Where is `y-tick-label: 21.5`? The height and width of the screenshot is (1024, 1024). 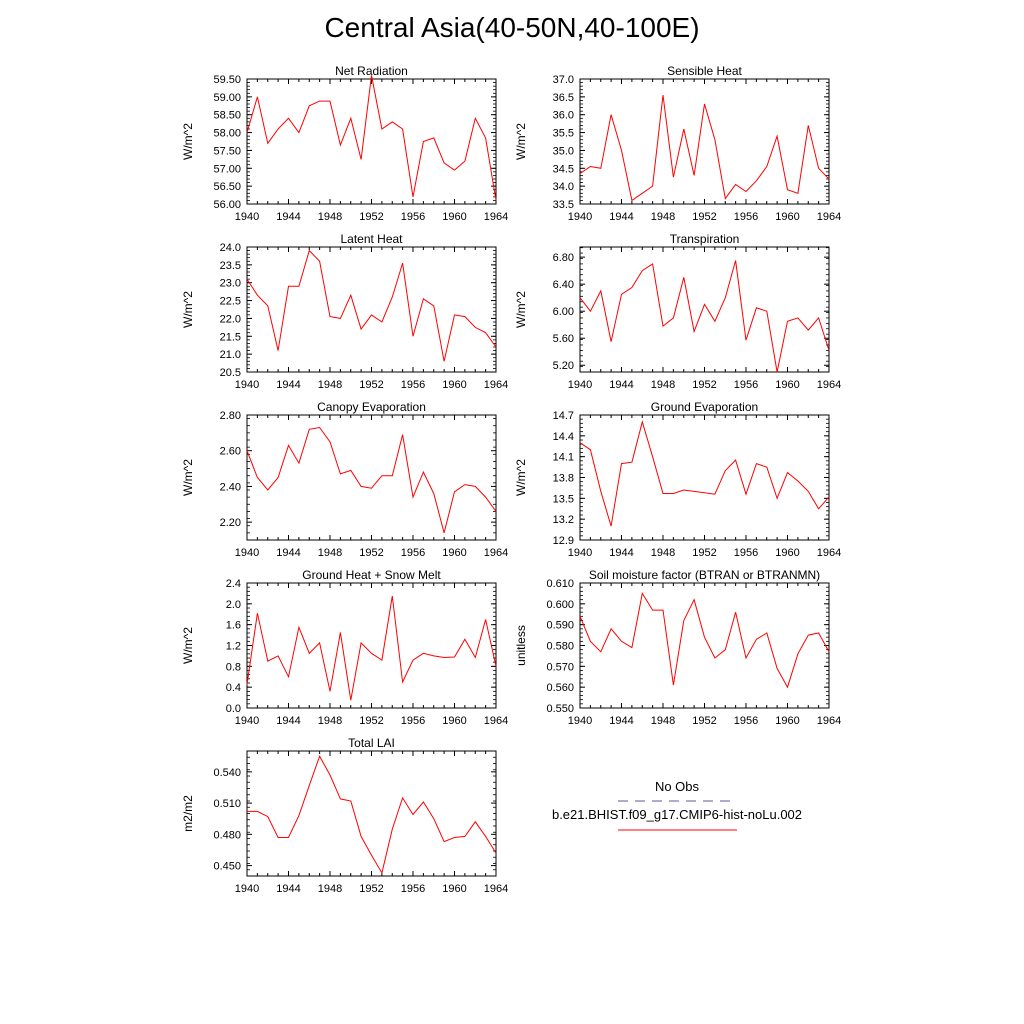 y-tick-label: 21.5 is located at coordinates (230, 337).